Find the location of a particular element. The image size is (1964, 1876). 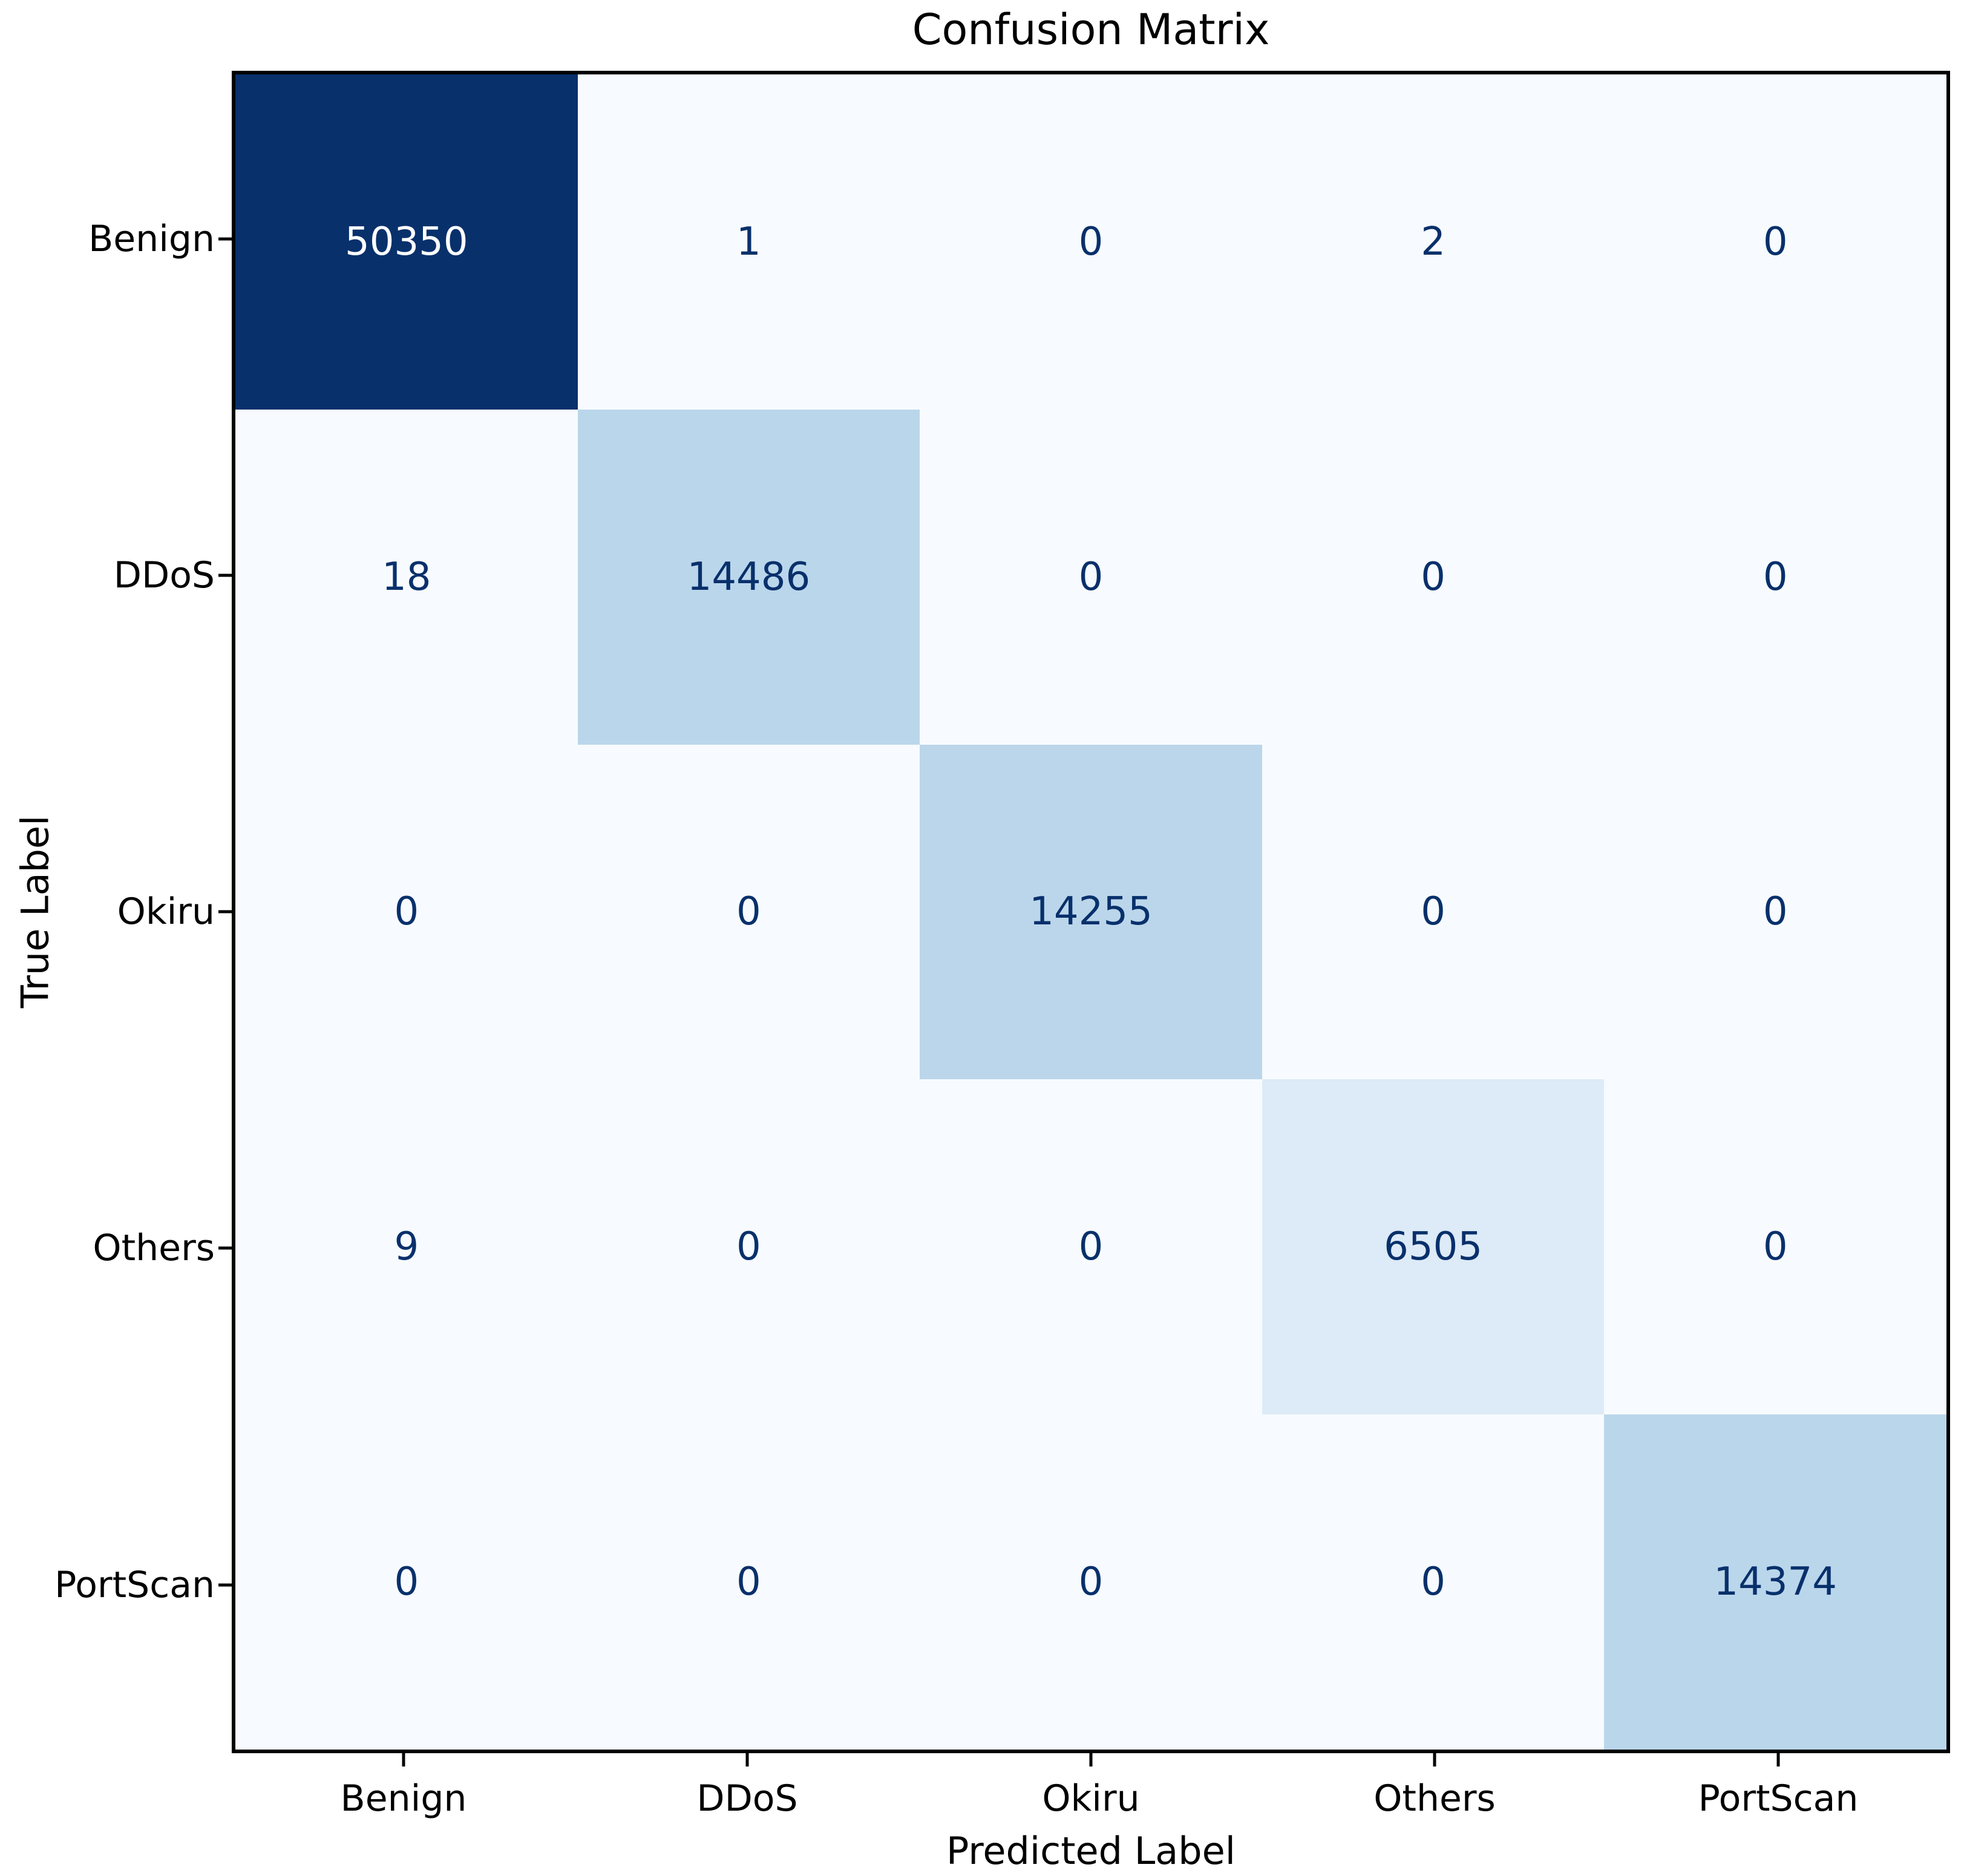

matrix-cell: 2 is located at coordinates (1434, 242).